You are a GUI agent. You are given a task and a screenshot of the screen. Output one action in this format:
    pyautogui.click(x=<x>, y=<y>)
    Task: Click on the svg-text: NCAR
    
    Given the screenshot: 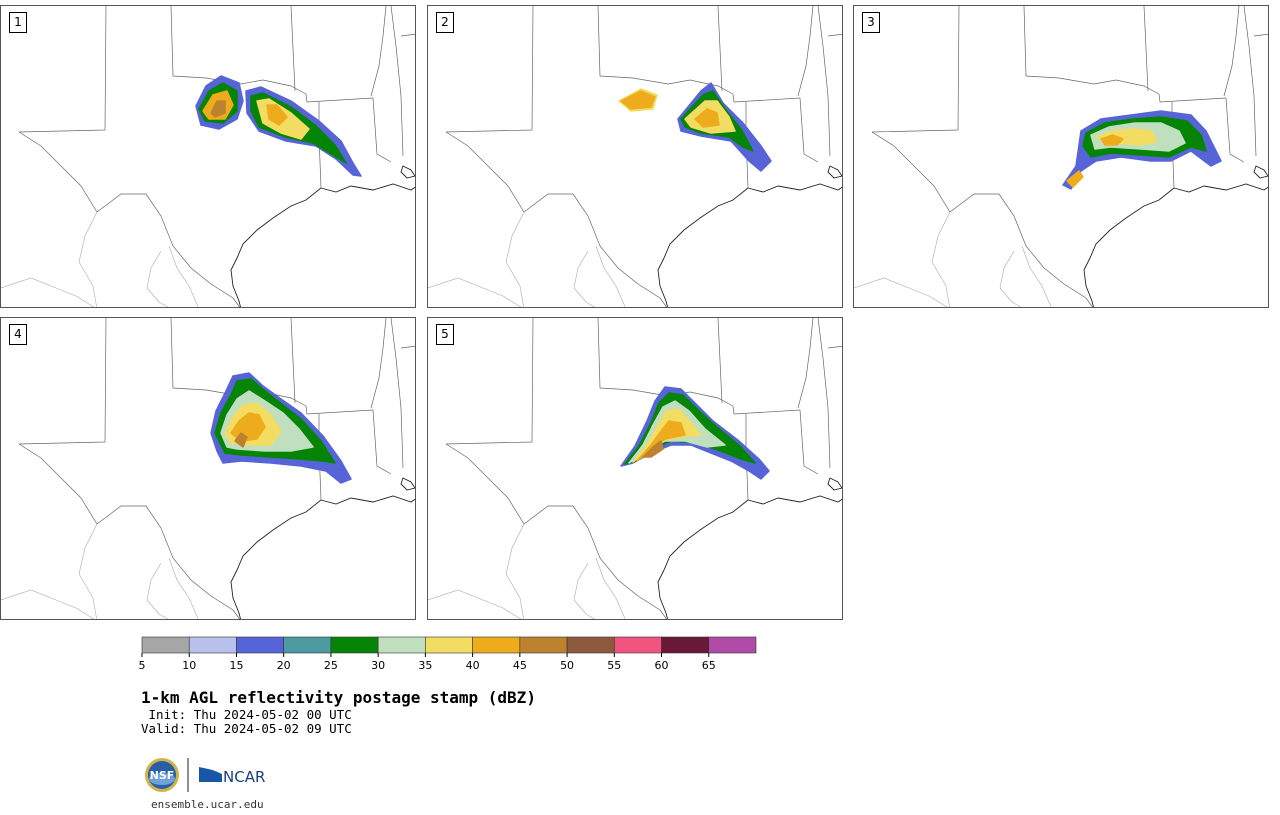 What is the action you would take?
    pyautogui.click(x=244, y=777)
    